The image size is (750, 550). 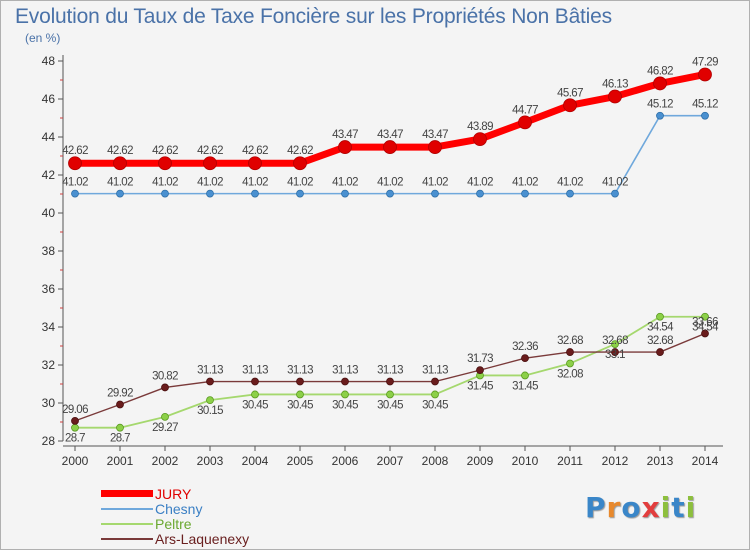 I want to click on y-tick-label: 46, so click(x=49, y=99).